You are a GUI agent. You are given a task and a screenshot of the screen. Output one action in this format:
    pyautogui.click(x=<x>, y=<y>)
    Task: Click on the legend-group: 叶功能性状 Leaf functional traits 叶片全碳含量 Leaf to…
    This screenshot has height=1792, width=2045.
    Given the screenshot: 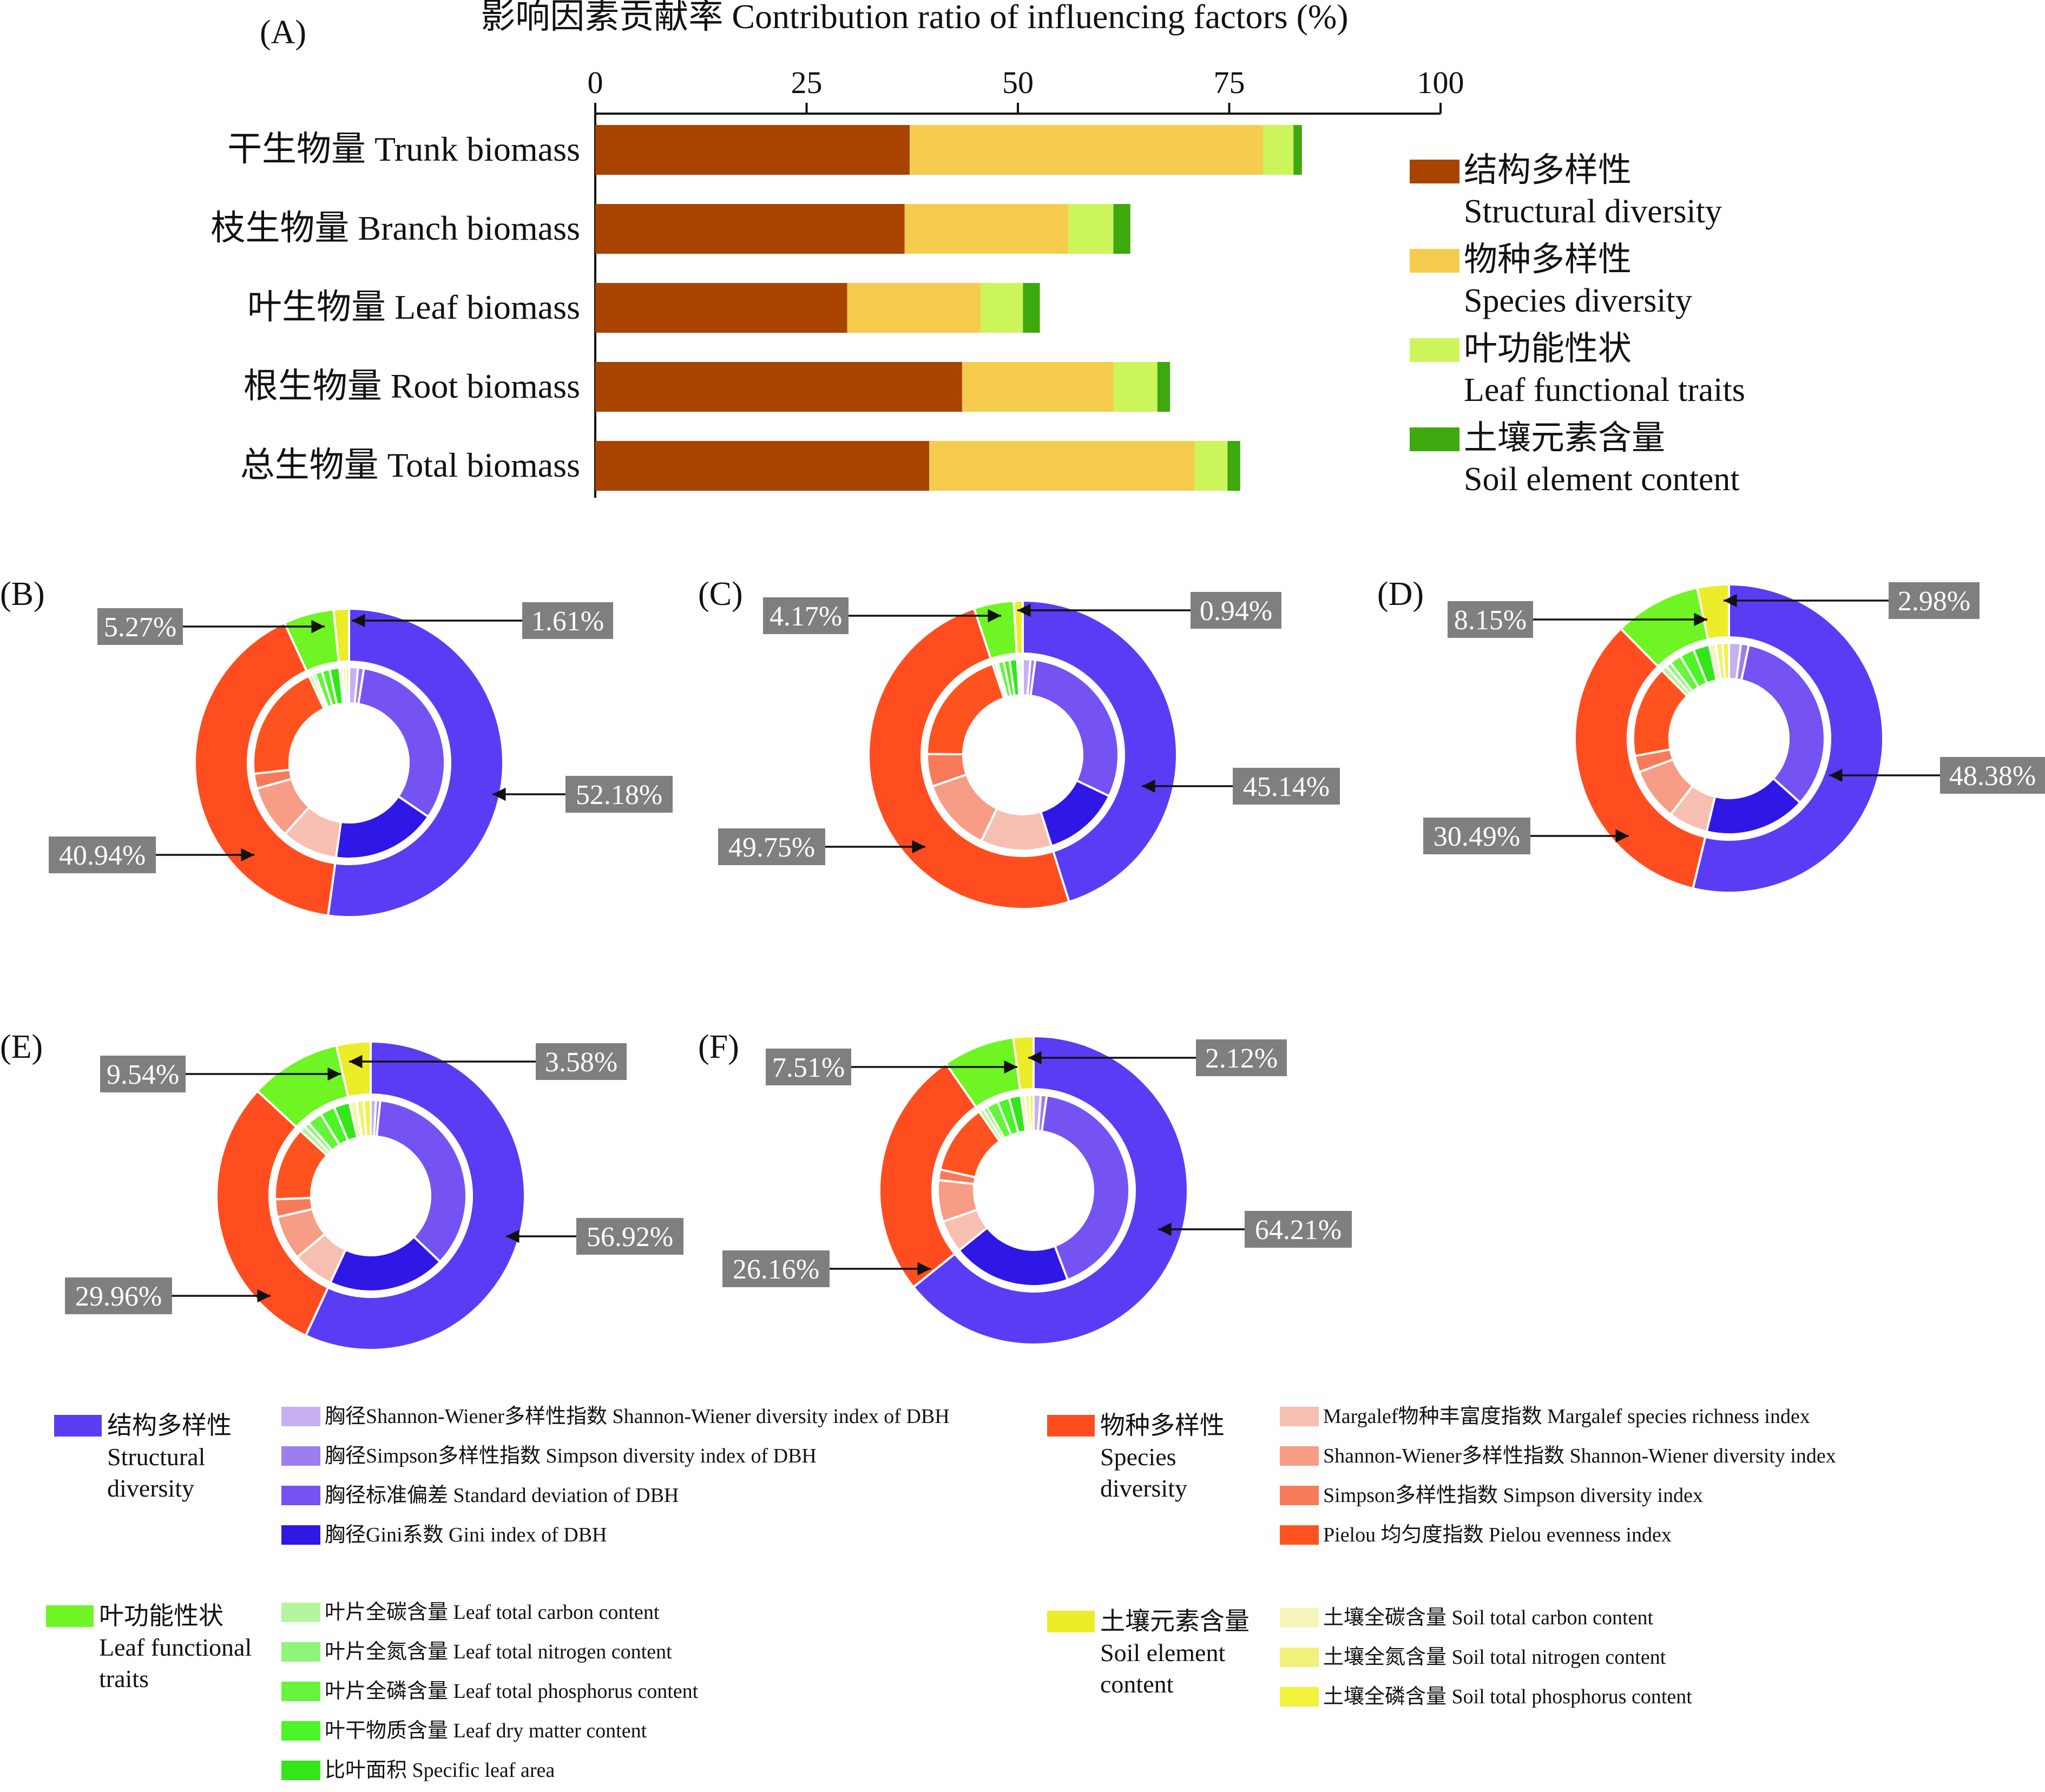 What is the action you would take?
    pyautogui.click(x=373, y=1691)
    